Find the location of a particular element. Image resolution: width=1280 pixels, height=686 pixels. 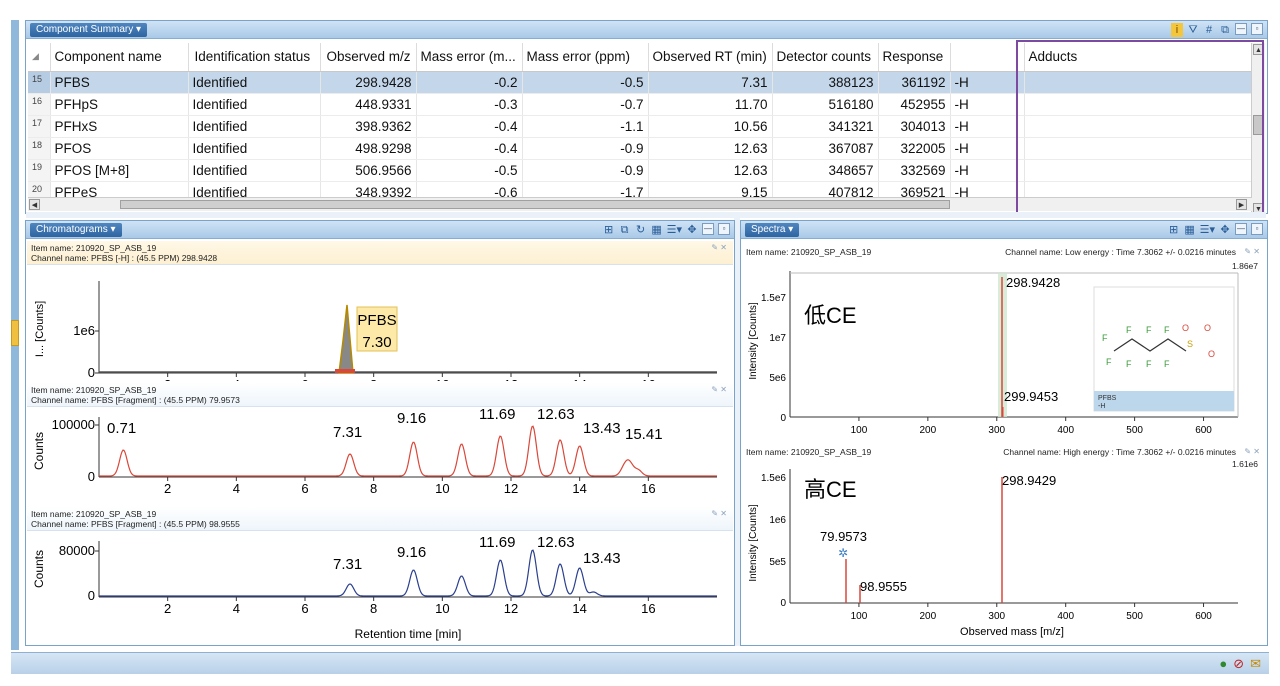

cell-det: 516180 is located at coordinates (825, 104).